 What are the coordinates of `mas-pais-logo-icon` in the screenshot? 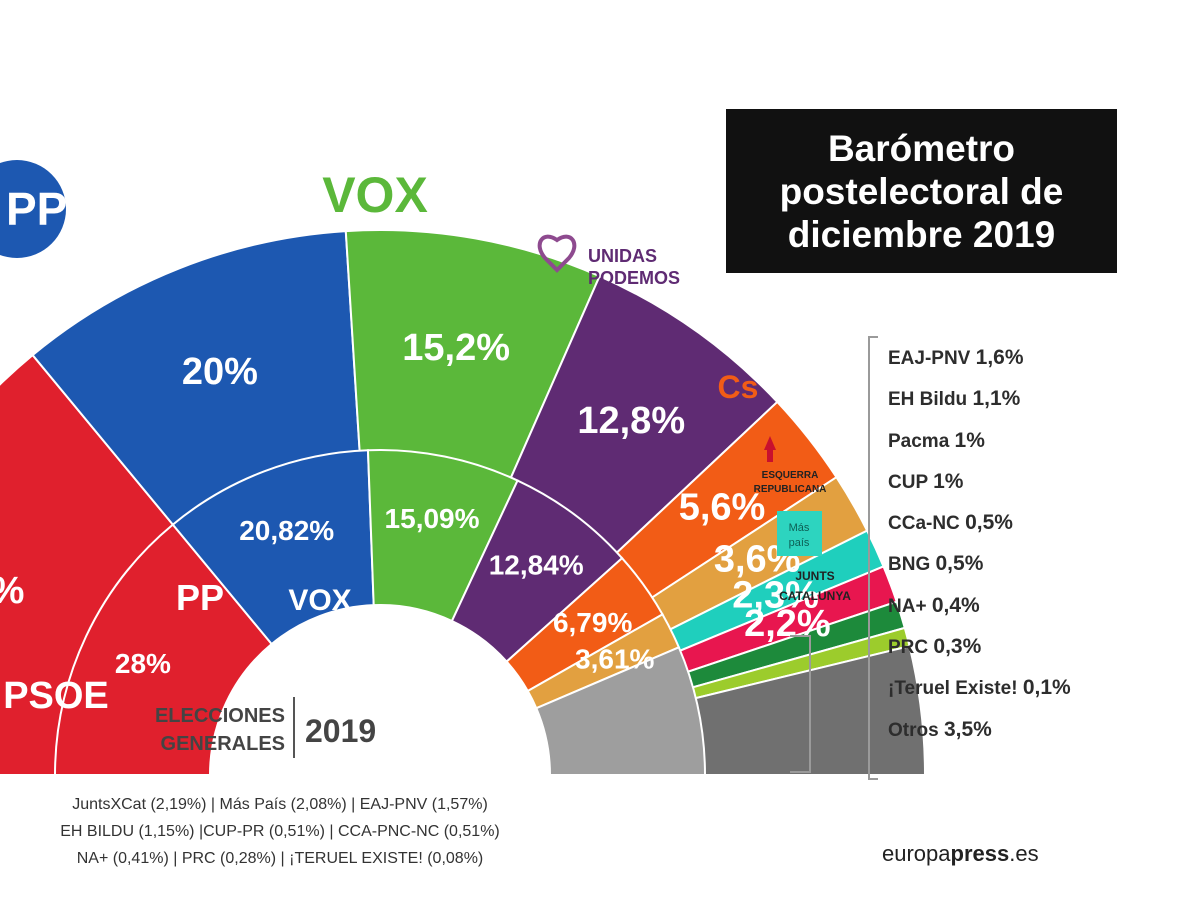 It's located at (799, 533).